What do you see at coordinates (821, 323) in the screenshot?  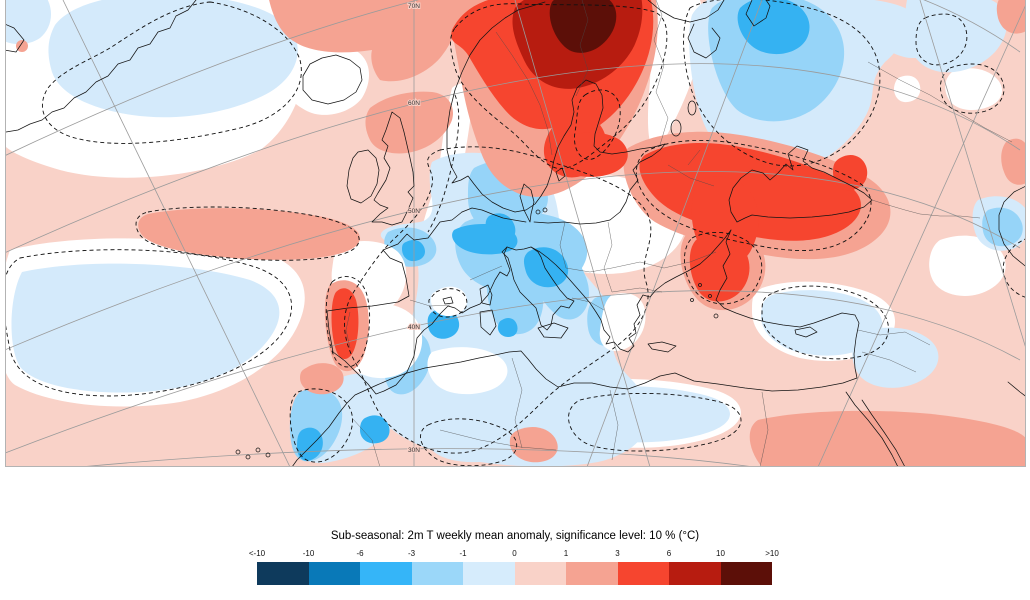 I see `cold-levant` at bounding box center [821, 323].